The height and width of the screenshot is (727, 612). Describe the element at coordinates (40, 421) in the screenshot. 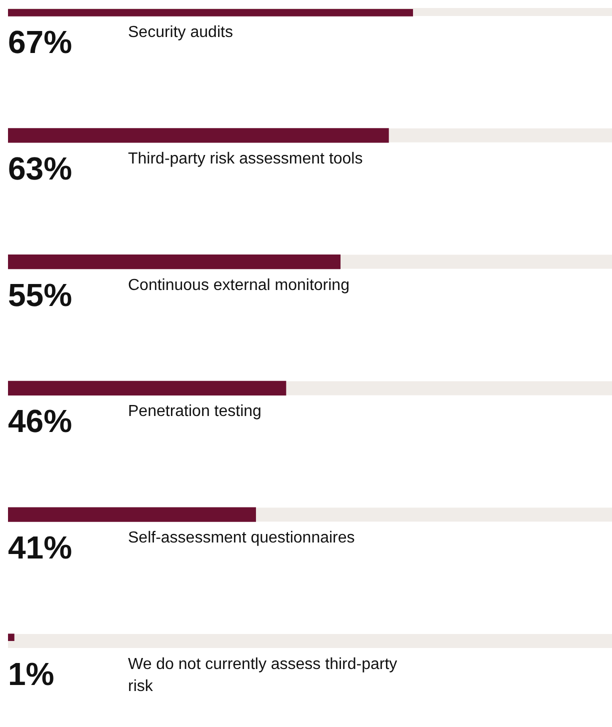

I see `data-label: 46%` at that location.